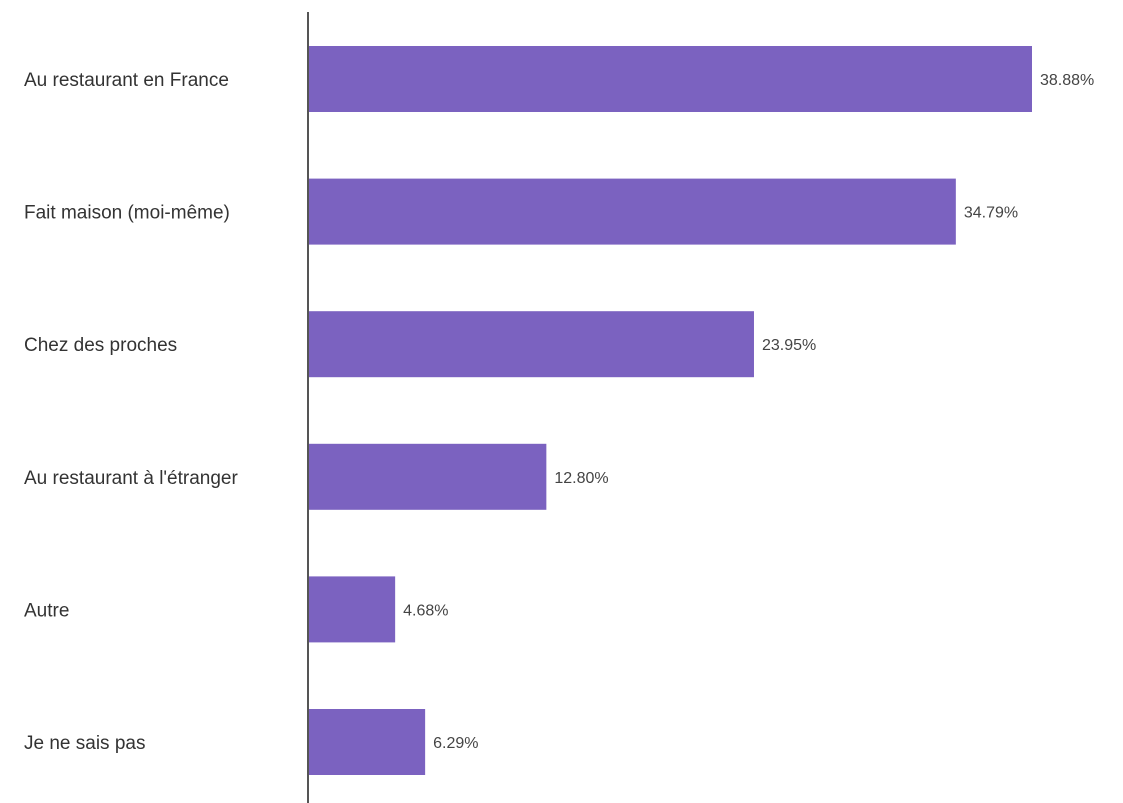 The image size is (1123, 803). What do you see at coordinates (127, 213) in the screenshot?
I see `category-label: Fait maison (moi-même)` at bounding box center [127, 213].